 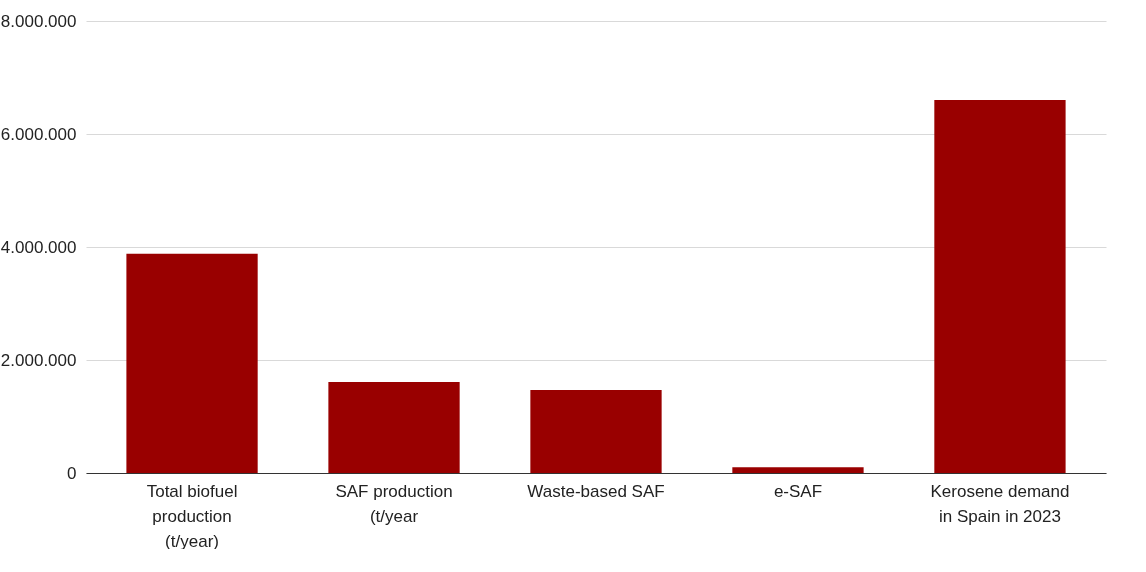 I want to click on y-tick-label: 6.000.000, so click(x=38, y=134).